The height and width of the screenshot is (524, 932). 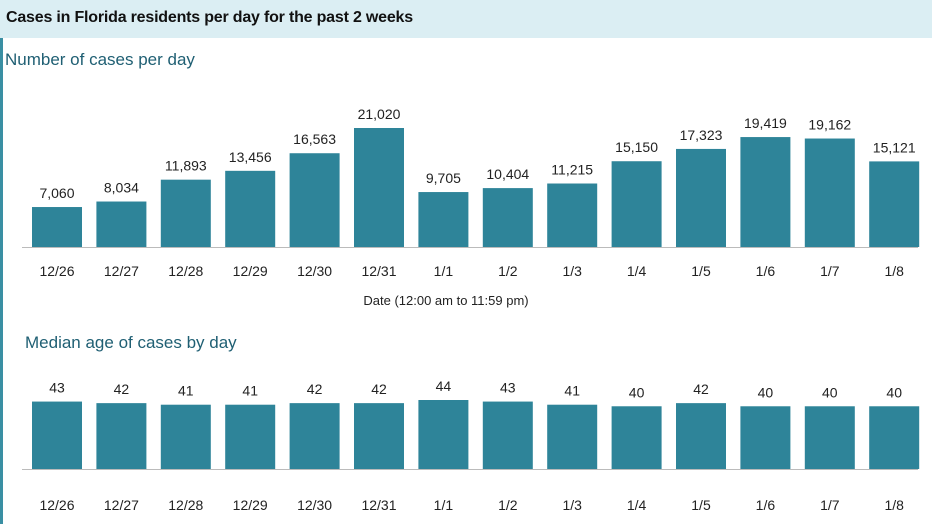 I want to click on cases-value-label-12: 19,162, so click(x=829, y=125).